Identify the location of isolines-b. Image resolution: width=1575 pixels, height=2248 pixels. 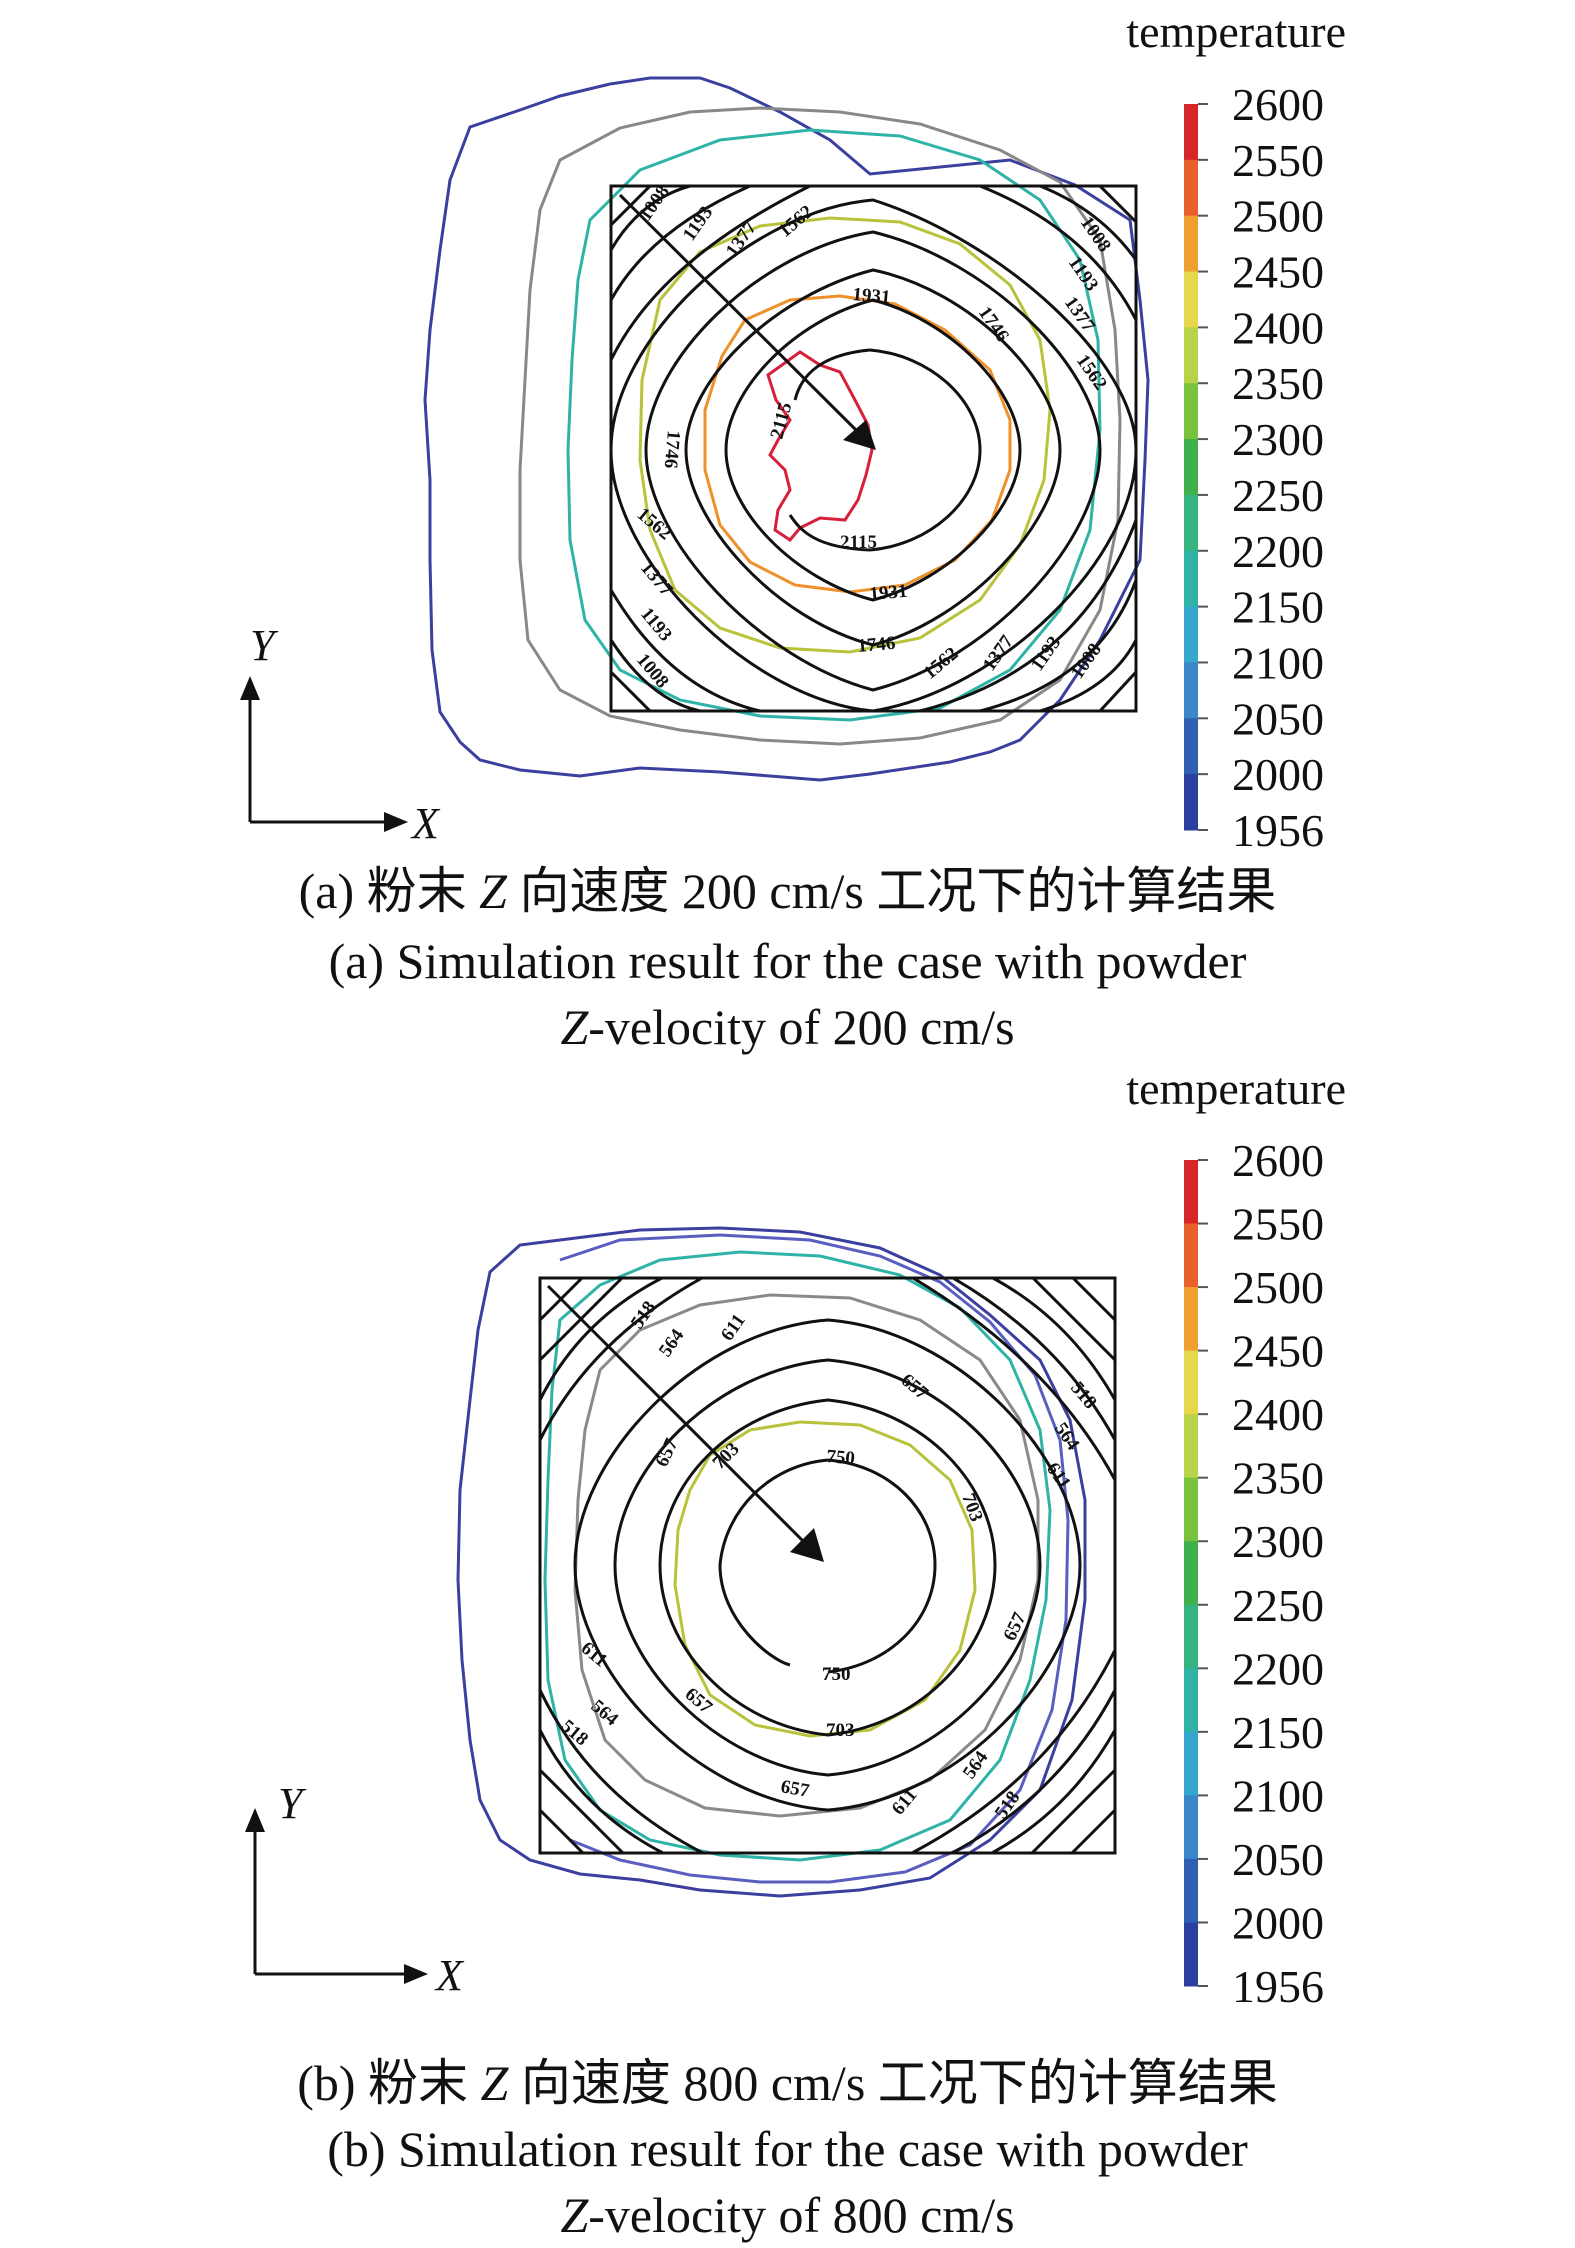
(827, 1565).